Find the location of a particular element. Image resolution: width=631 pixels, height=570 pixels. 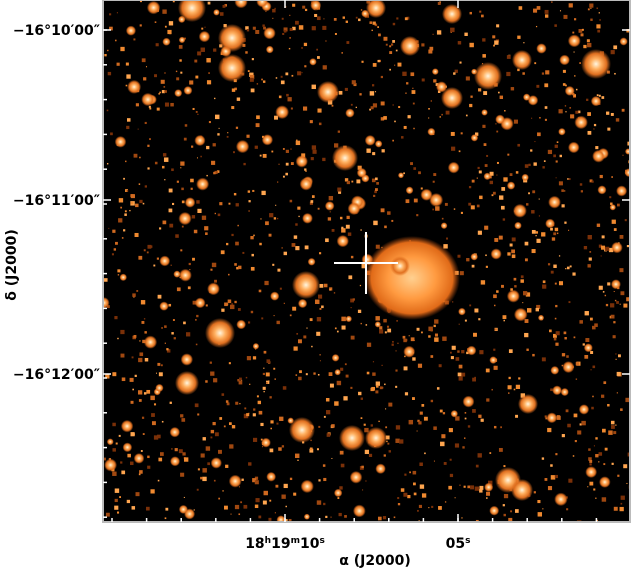

tick-text: 05 is located at coordinates (455, 544).